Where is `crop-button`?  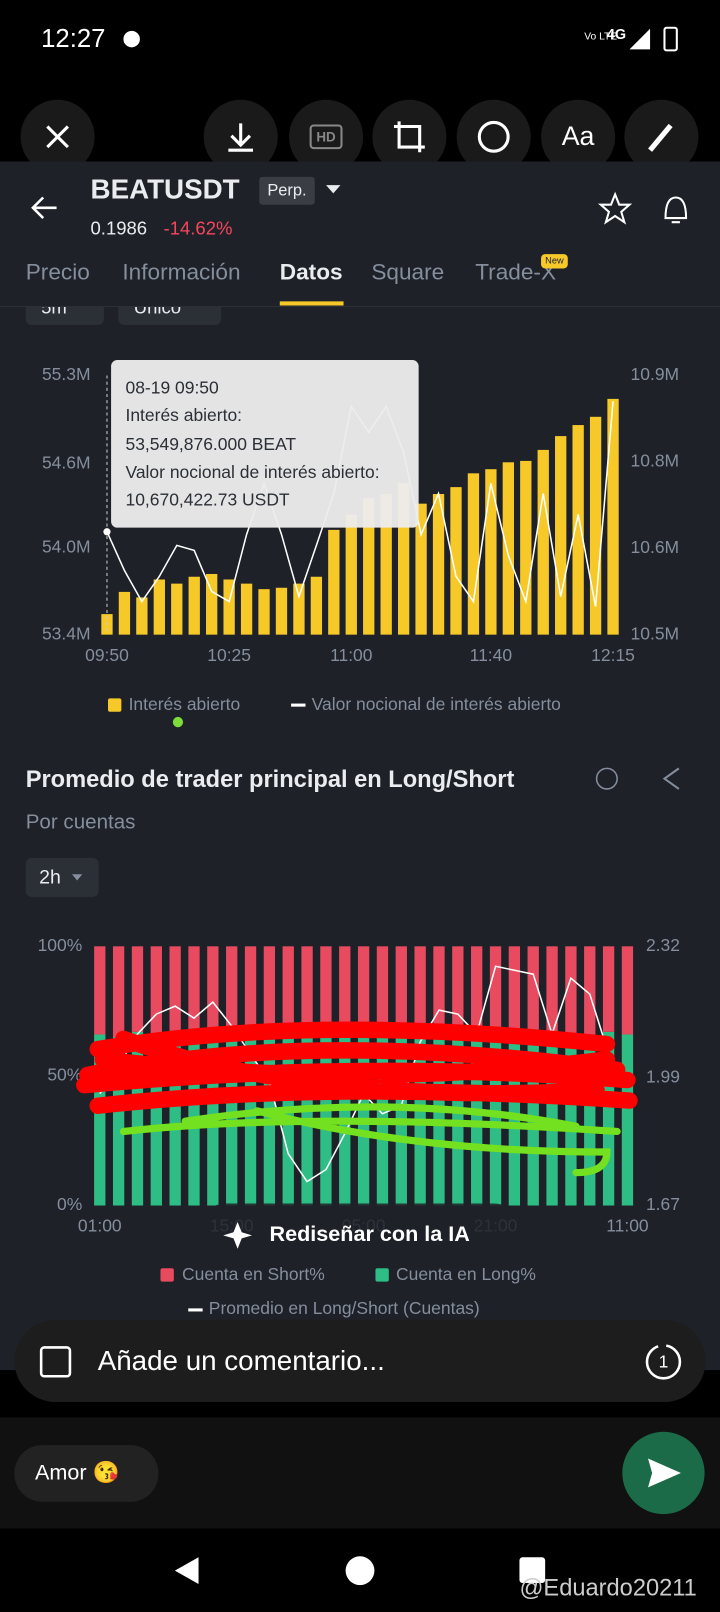 crop-button is located at coordinates (409, 136).